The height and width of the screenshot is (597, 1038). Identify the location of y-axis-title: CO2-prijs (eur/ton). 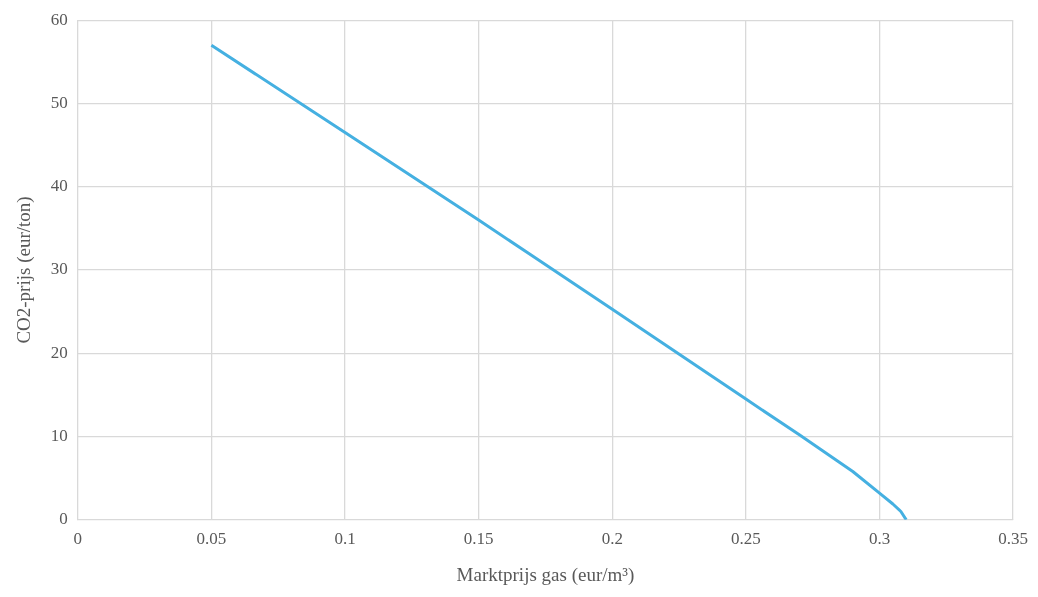
(24, 270).